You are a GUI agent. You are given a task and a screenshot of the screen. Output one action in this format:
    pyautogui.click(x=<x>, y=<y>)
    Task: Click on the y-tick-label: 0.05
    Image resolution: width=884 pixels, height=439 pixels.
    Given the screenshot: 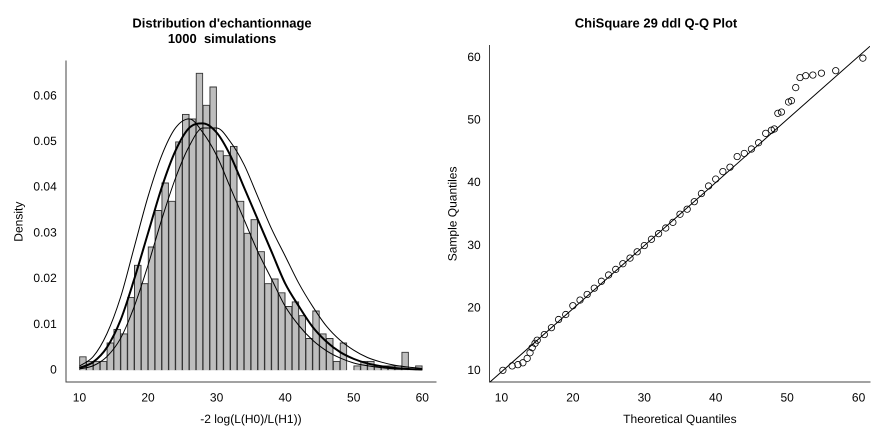 What is the action you would take?
    pyautogui.click(x=45, y=141)
    